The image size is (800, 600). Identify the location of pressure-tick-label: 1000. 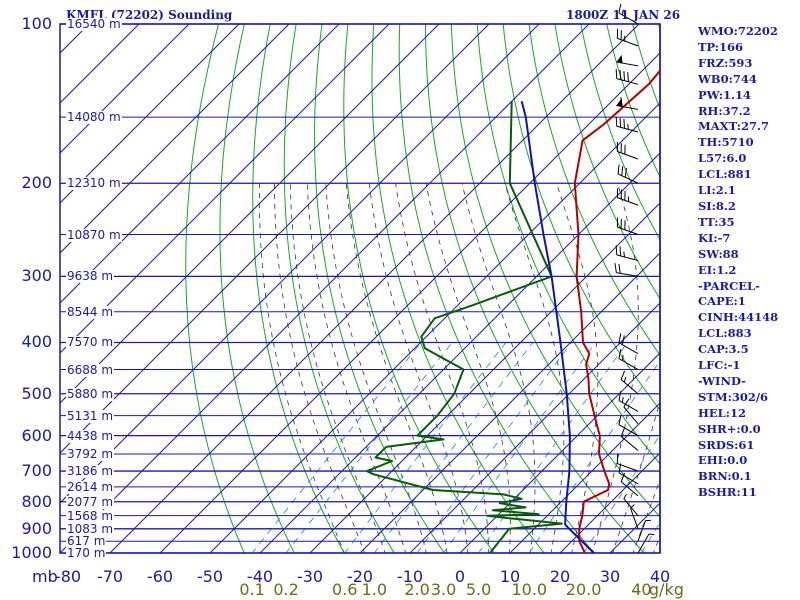
(31, 552).